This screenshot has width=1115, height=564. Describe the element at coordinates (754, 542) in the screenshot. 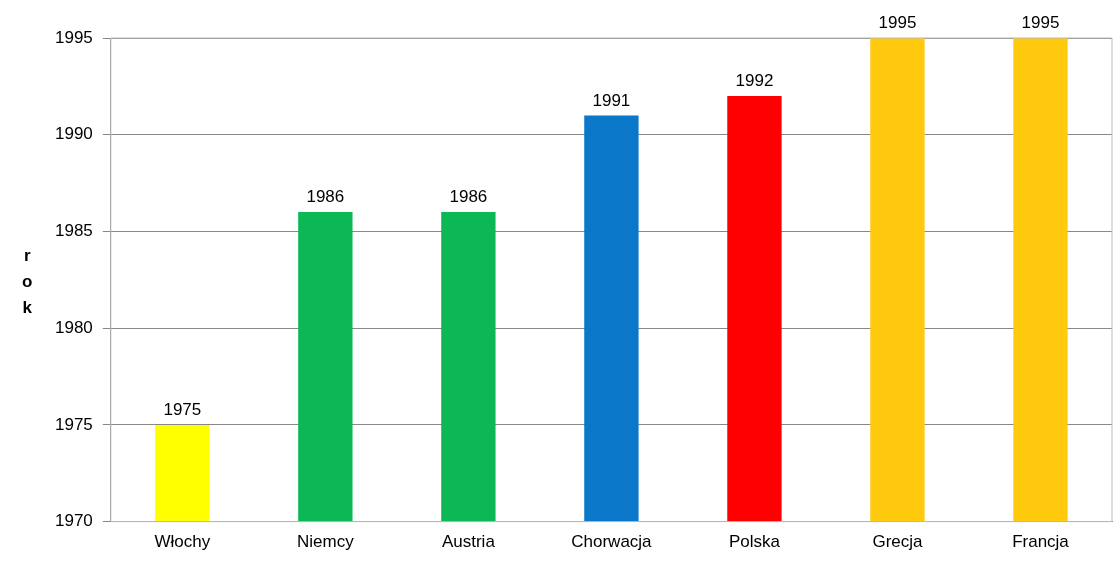

I see `x-tick-label: Polska` at that location.